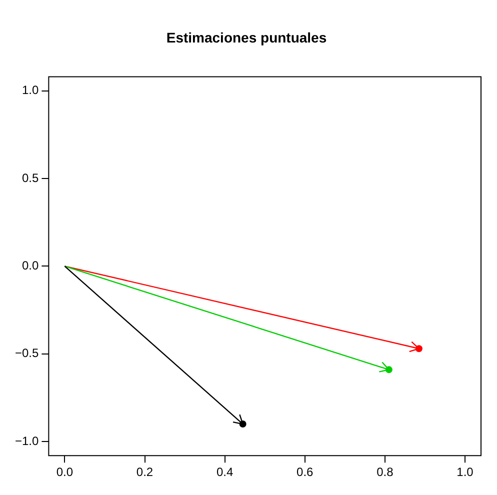 The image size is (497, 495). Describe the element at coordinates (26, 353) in the screenshot. I see `y-tick-label: −0.5` at that location.